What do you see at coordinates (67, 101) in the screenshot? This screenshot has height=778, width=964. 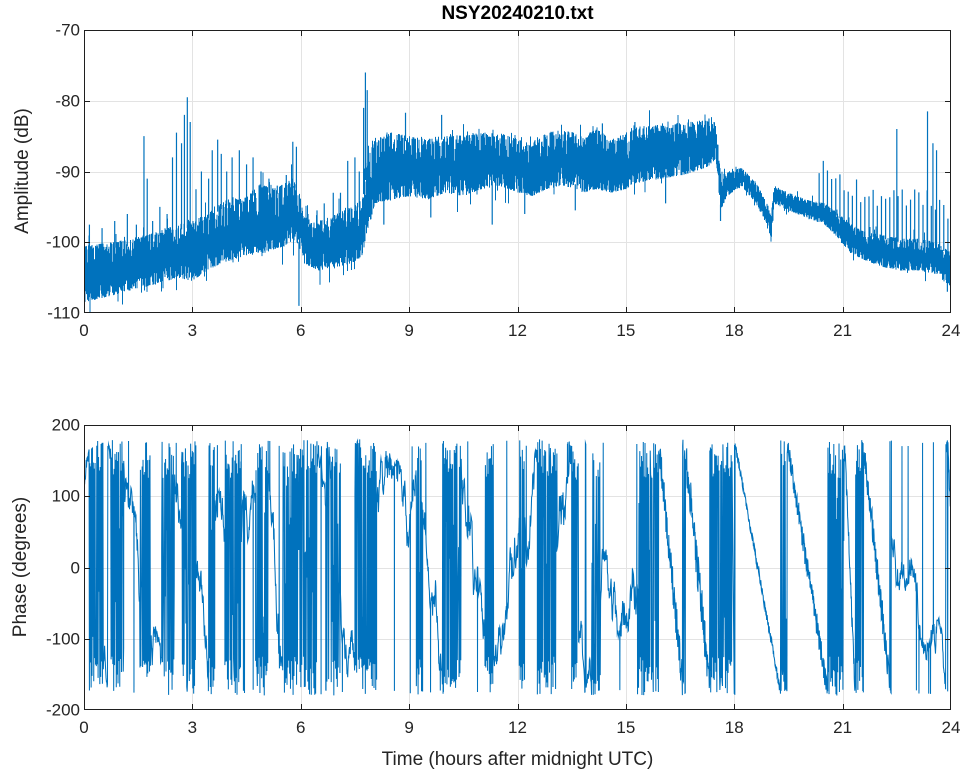 I see `y-tick-label: -80` at bounding box center [67, 101].